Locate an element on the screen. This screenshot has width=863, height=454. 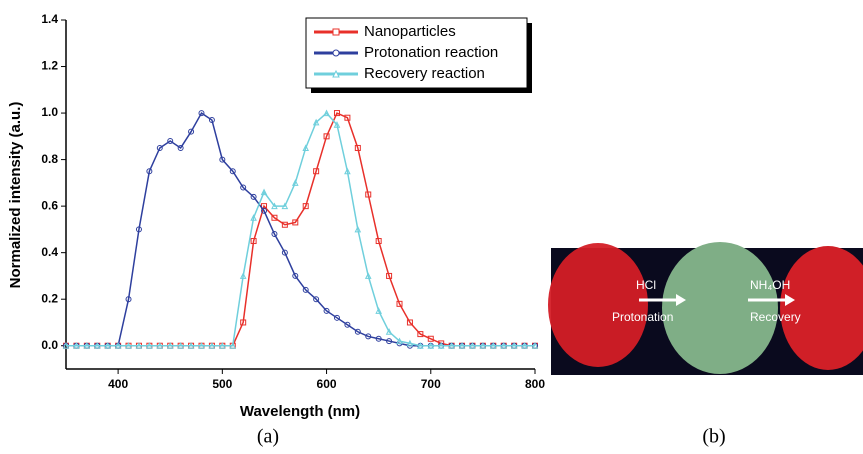
photo-label: HCl is located at coordinates (646, 285).